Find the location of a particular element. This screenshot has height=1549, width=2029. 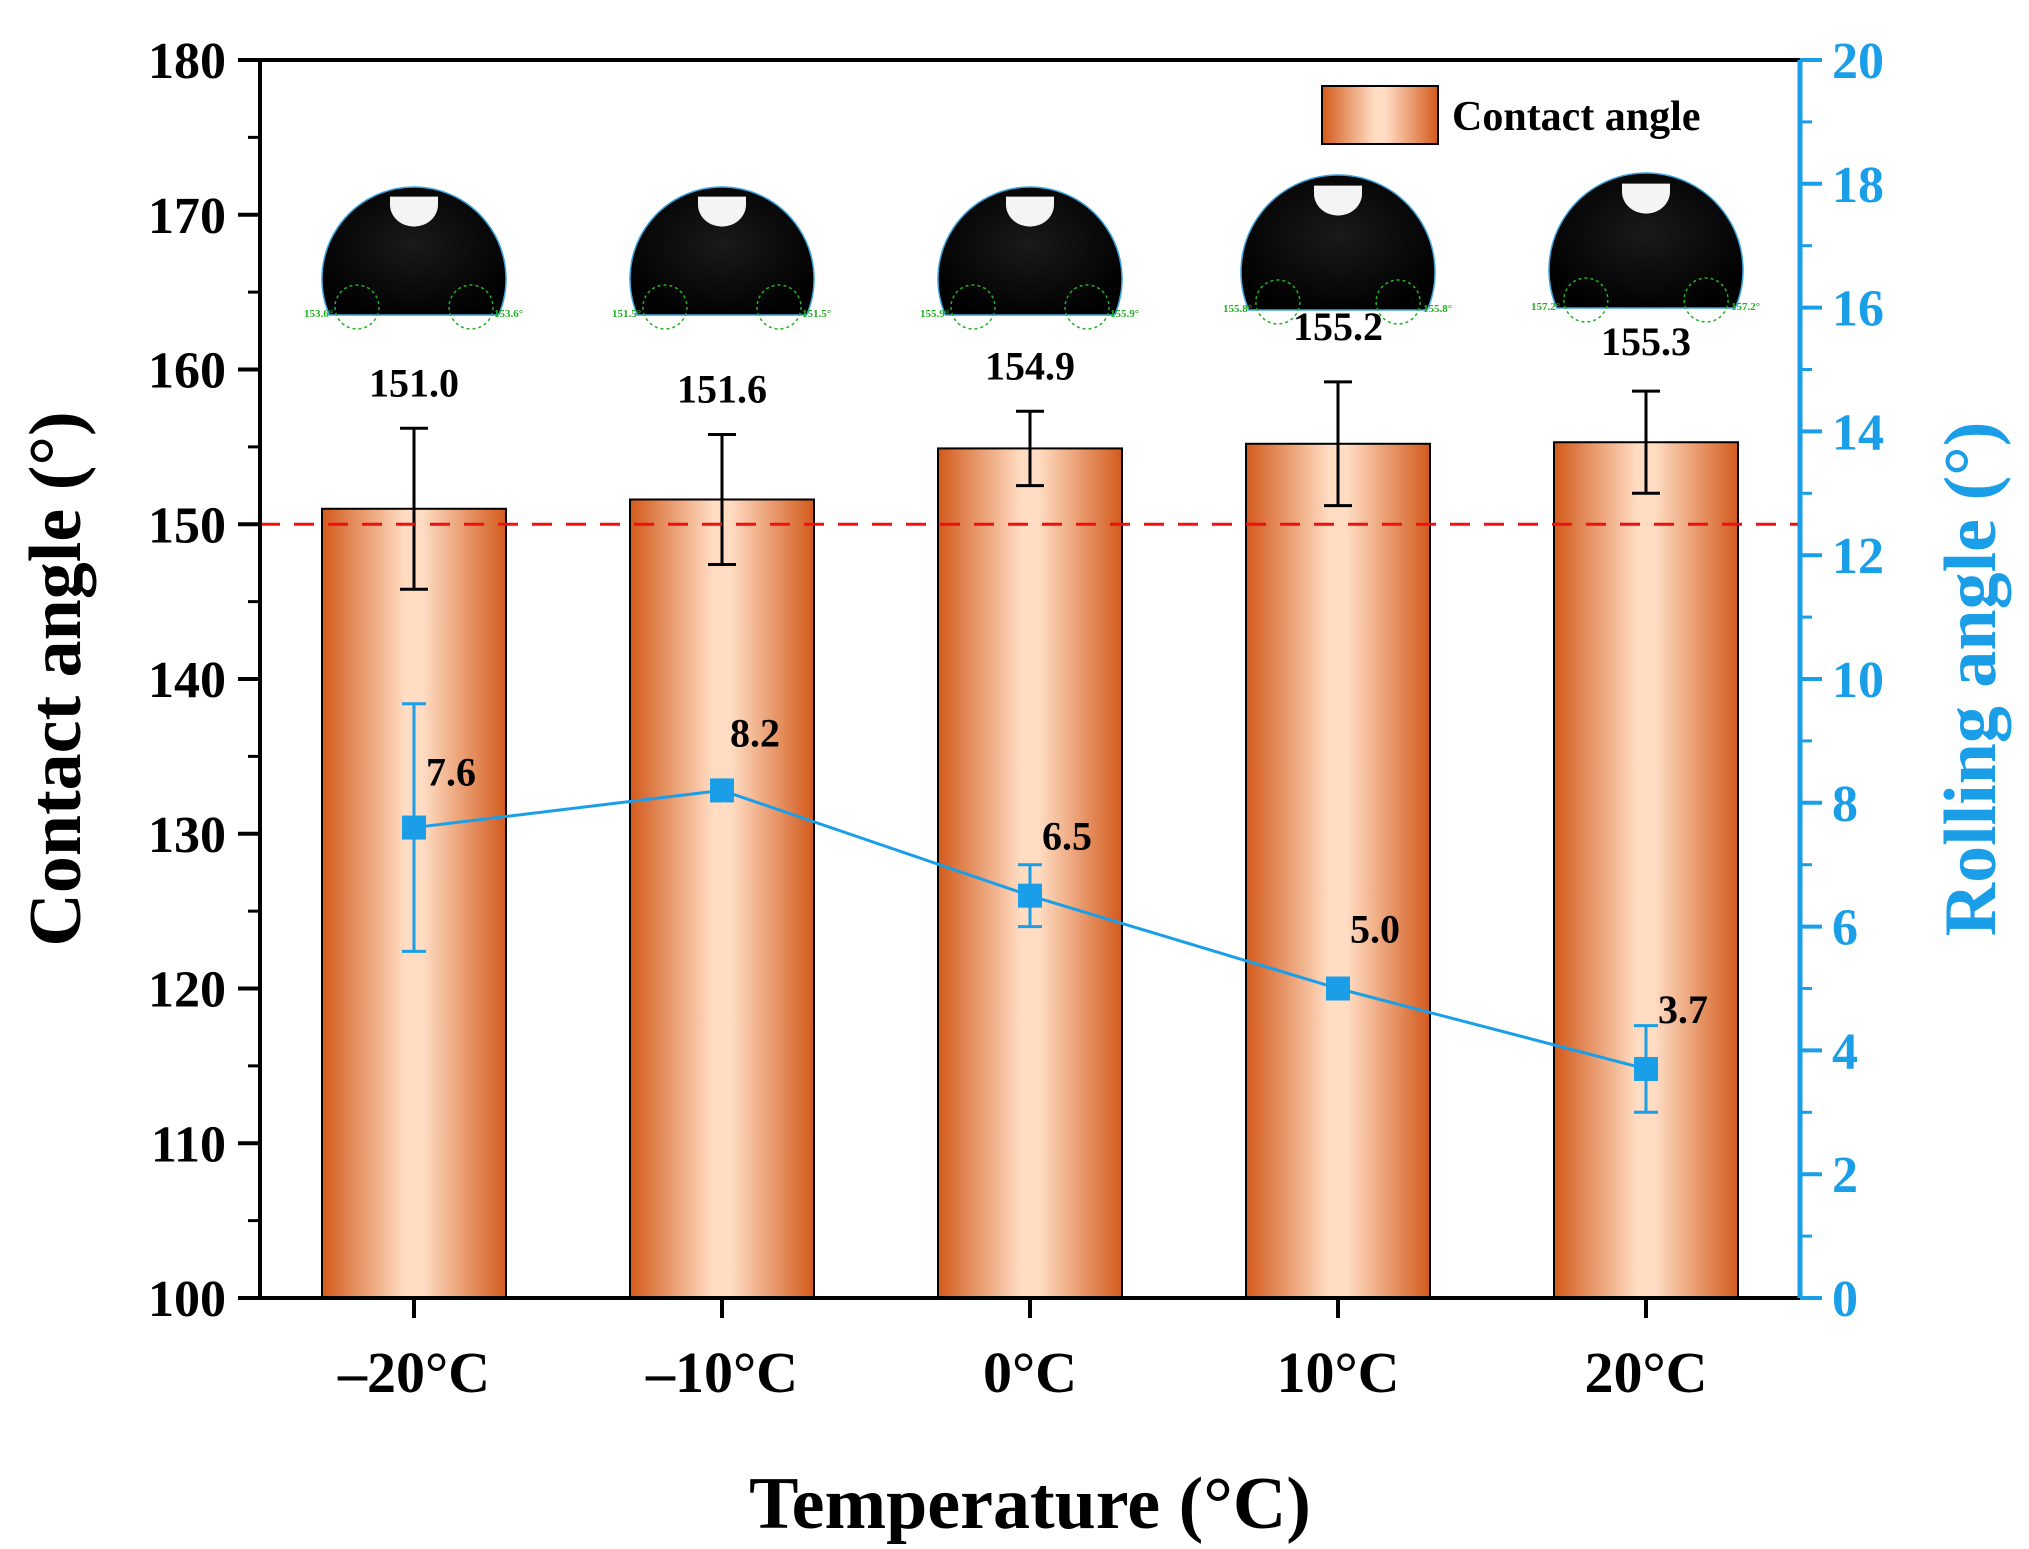

y-left-tick-label: 160 is located at coordinates (187, 371).